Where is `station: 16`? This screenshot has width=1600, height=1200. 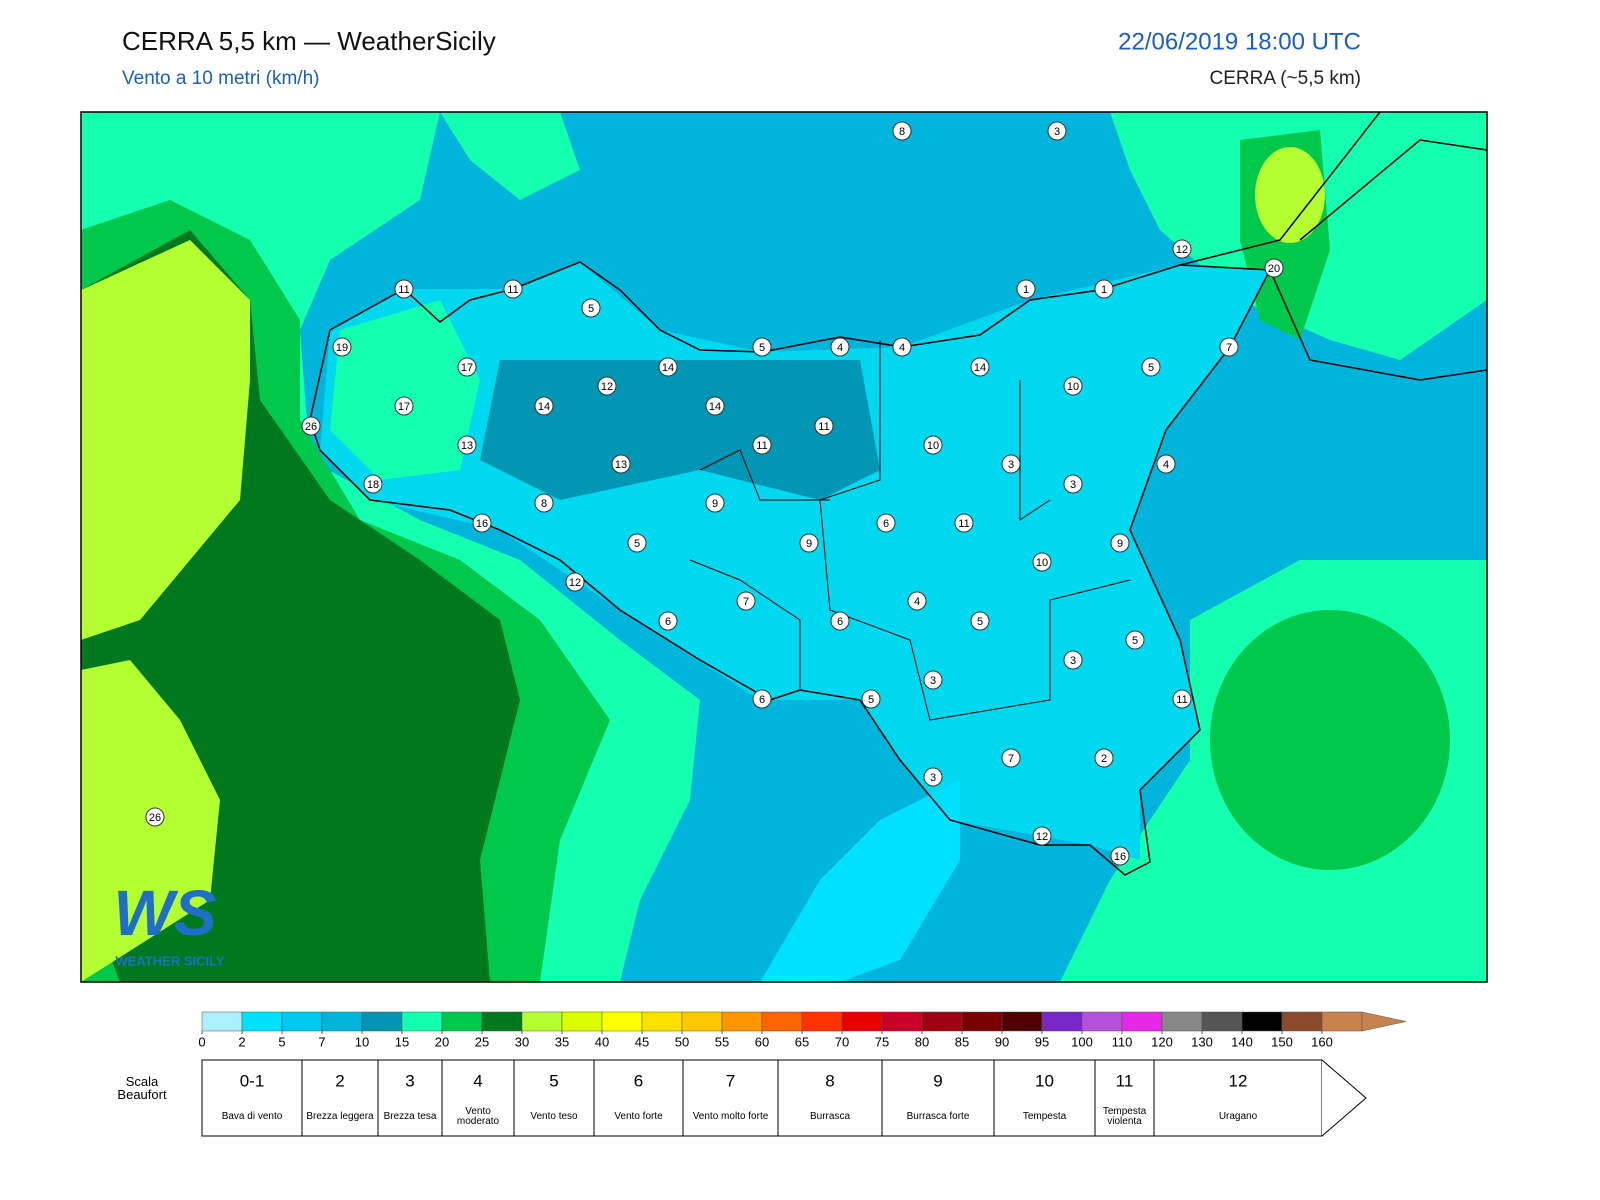
station: 16 is located at coordinates (1120, 856).